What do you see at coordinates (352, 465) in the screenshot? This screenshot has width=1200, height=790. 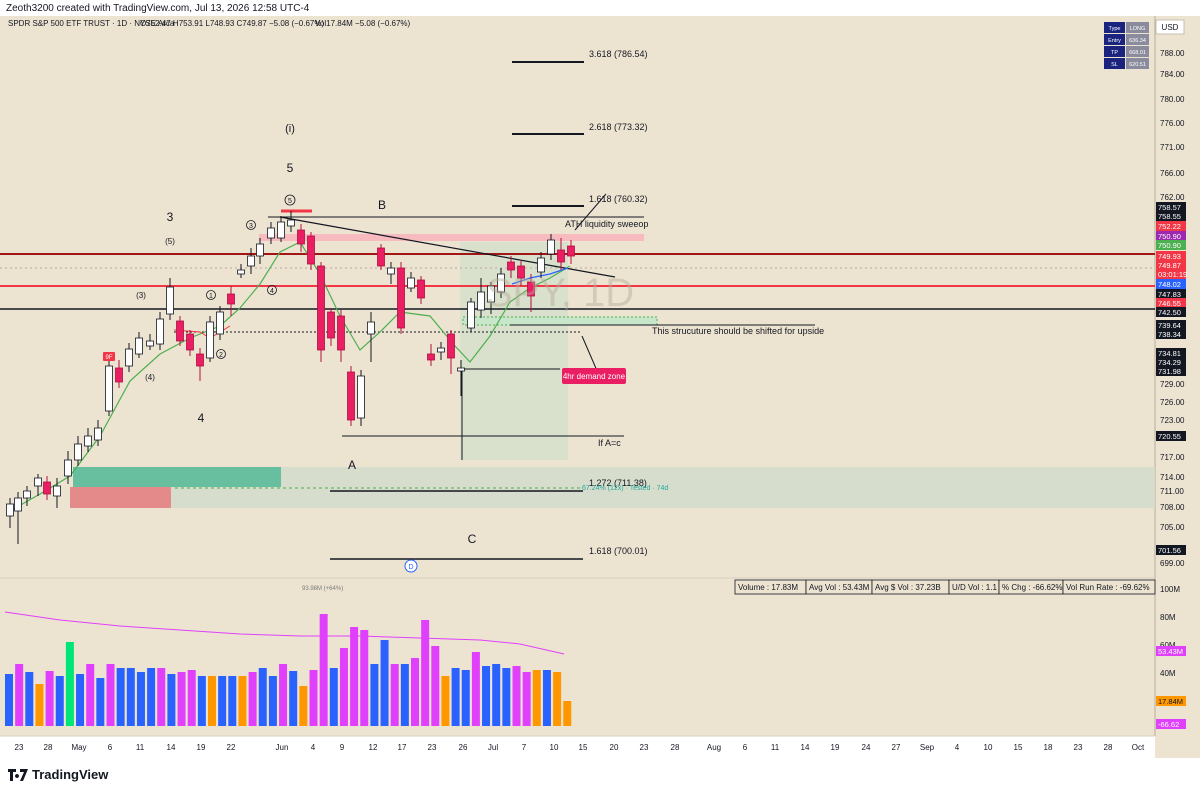 I see `wave-a-label: A` at bounding box center [352, 465].